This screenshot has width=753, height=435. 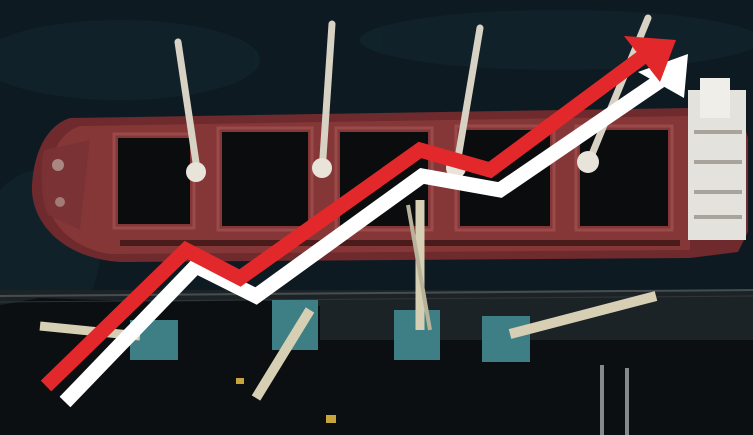 I want to click on ship-bow, so click(x=65, y=185).